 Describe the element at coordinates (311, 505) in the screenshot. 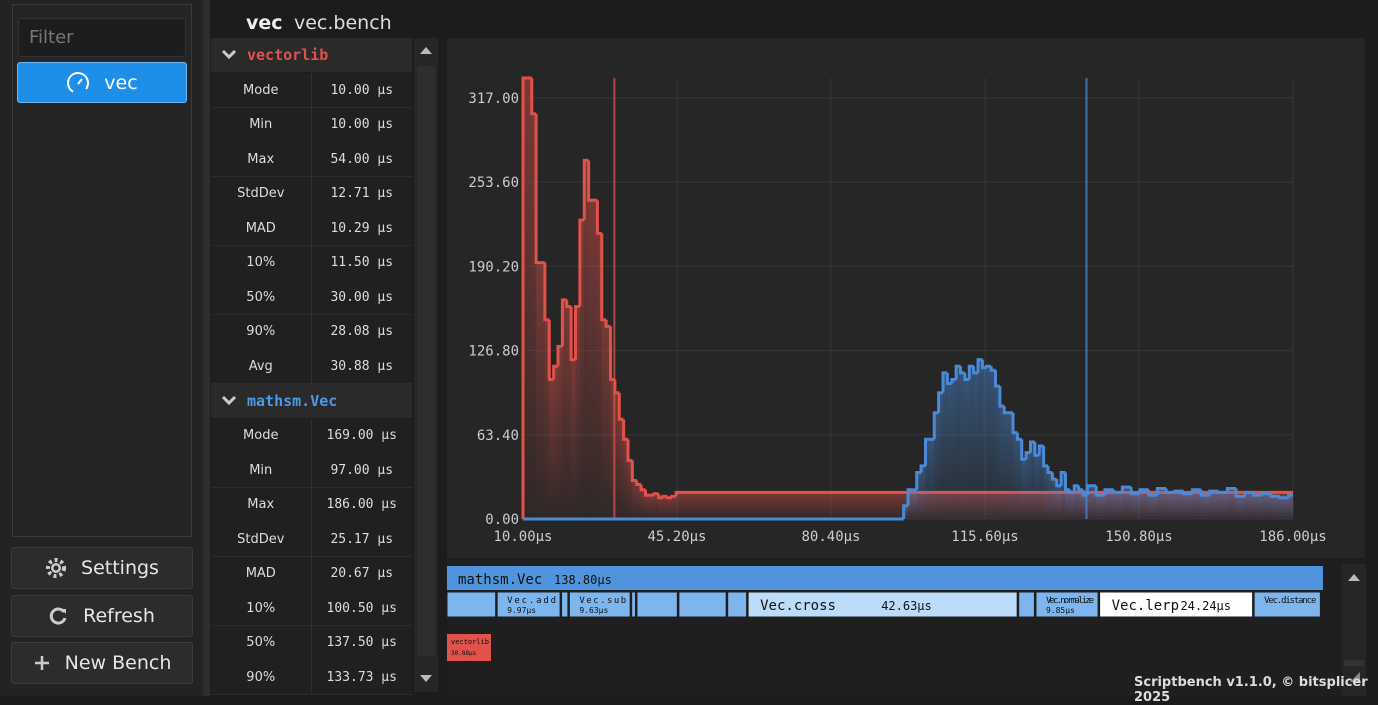

I see `stat-row: Max 186.00 µs` at that location.